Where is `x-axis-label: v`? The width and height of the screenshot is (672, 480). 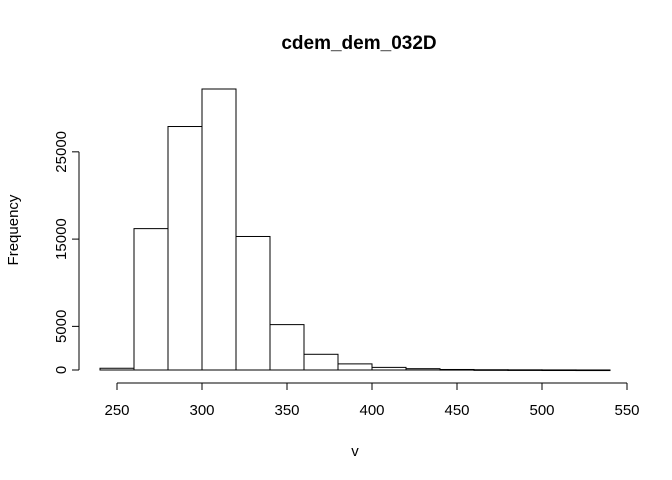
x-axis-label: v is located at coordinates (355, 451).